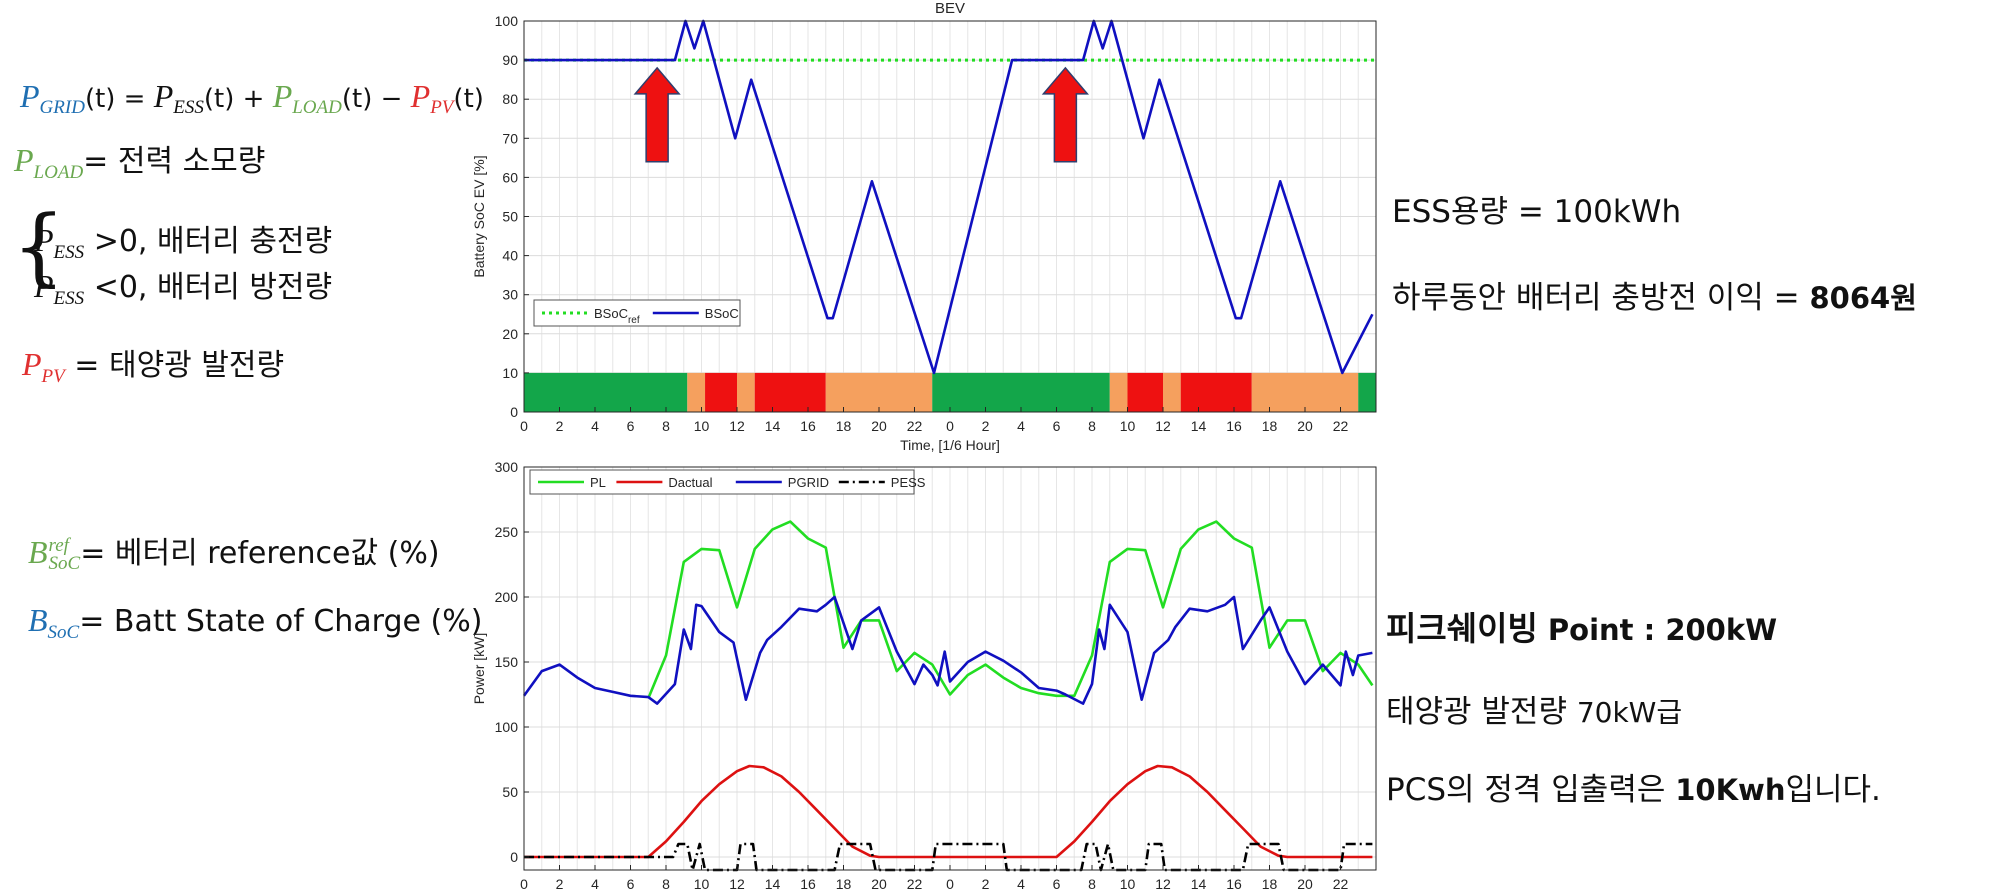  Describe the element at coordinates (1833, 790) in the screenshot. I see `pcs-end: 입니다.` at that location.